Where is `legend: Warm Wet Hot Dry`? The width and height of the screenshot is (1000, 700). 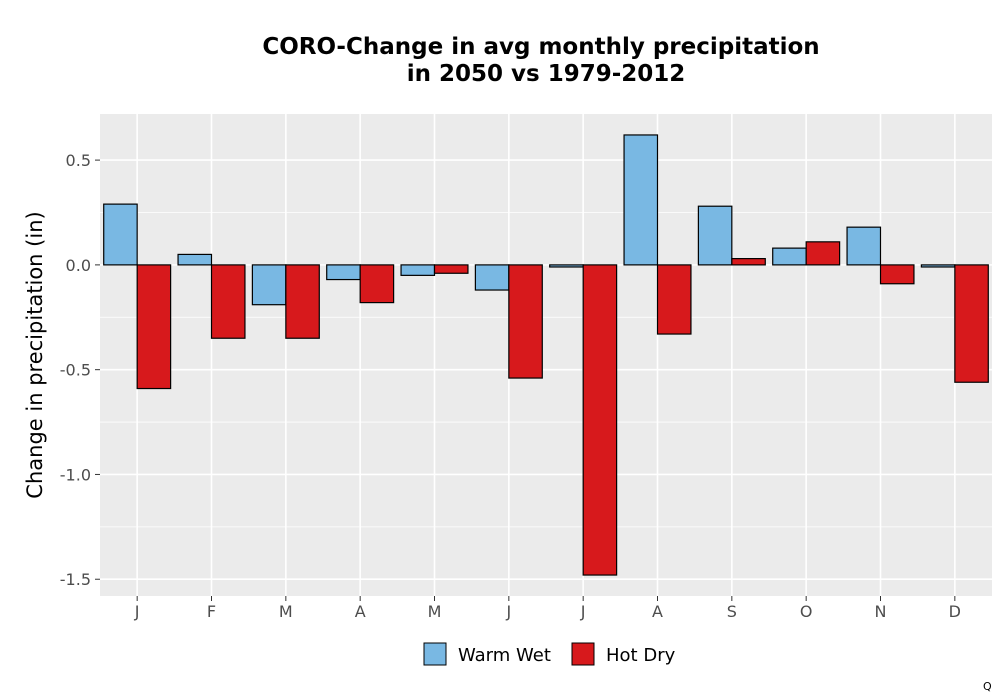 legend: Warm Wet Hot Dry is located at coordinates (549, 654).